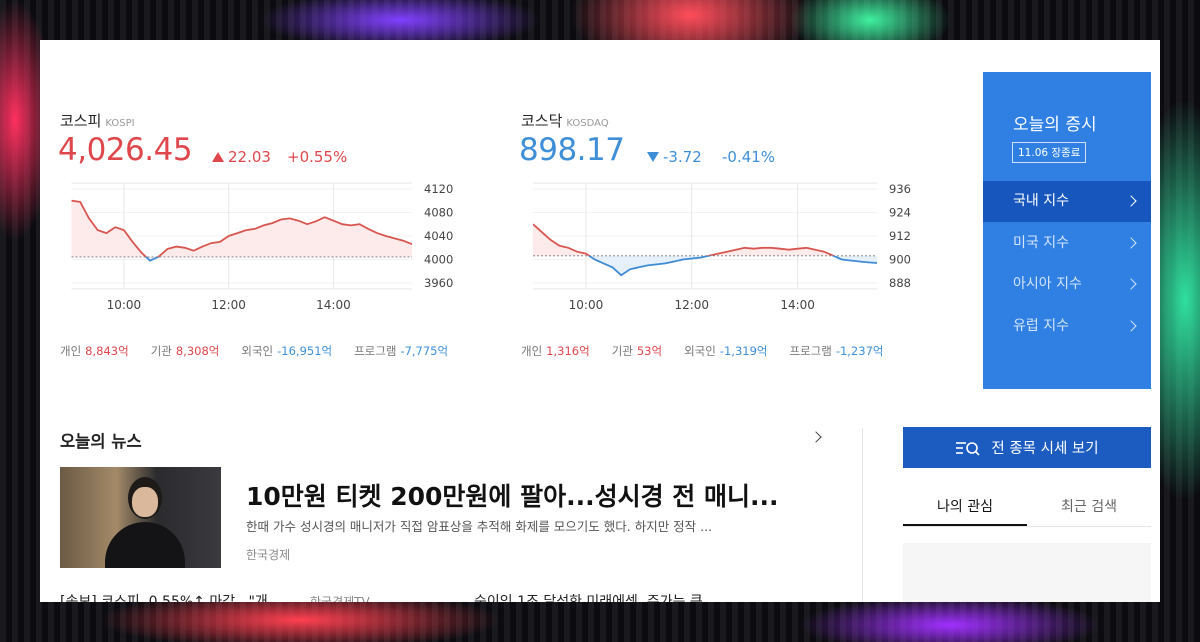  I want to click on menu-item: 국내 지수, so click(1067, 201).